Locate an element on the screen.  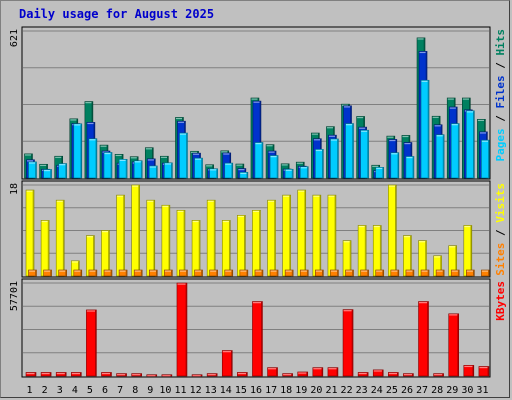
x-tick-label: 31 is located at coordinates (482, 390).